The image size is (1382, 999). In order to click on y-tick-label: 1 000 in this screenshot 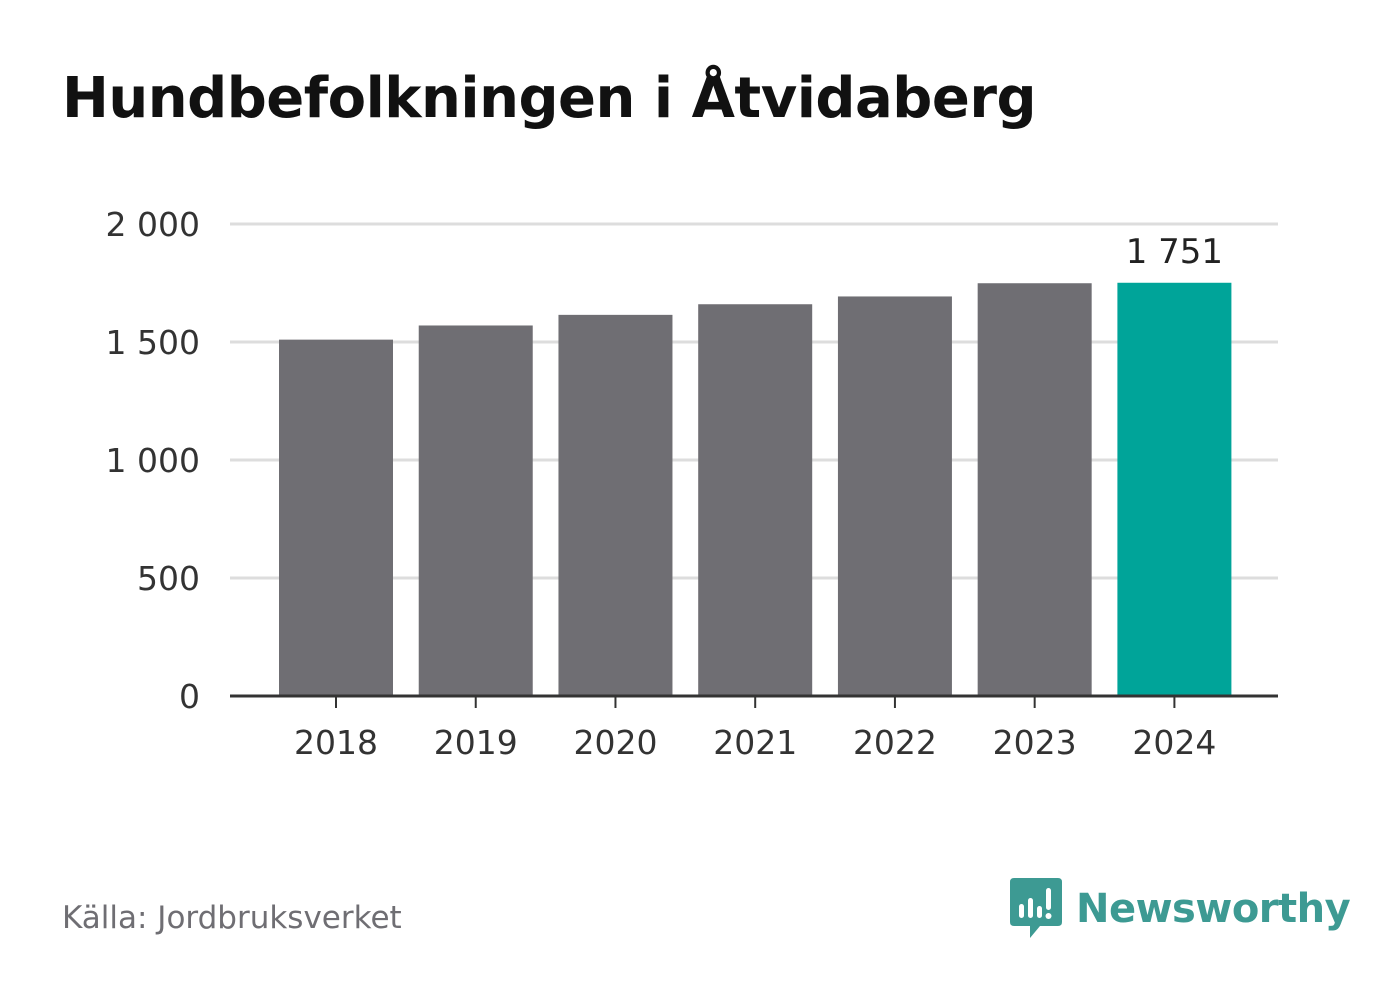, I will do `click(153, 460)`.